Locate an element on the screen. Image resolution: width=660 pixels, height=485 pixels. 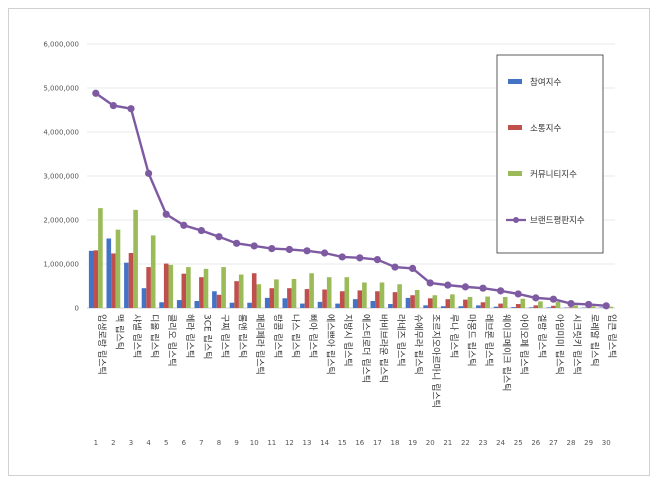
x-rank-label: 1 is located at coordinates (96, 443).